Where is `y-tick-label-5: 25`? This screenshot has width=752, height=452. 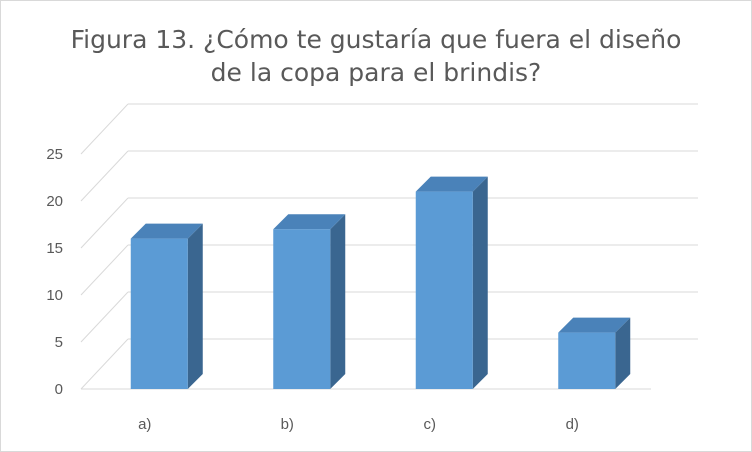
y-tick-label-5: 25 is located at coordinates (54, 154).